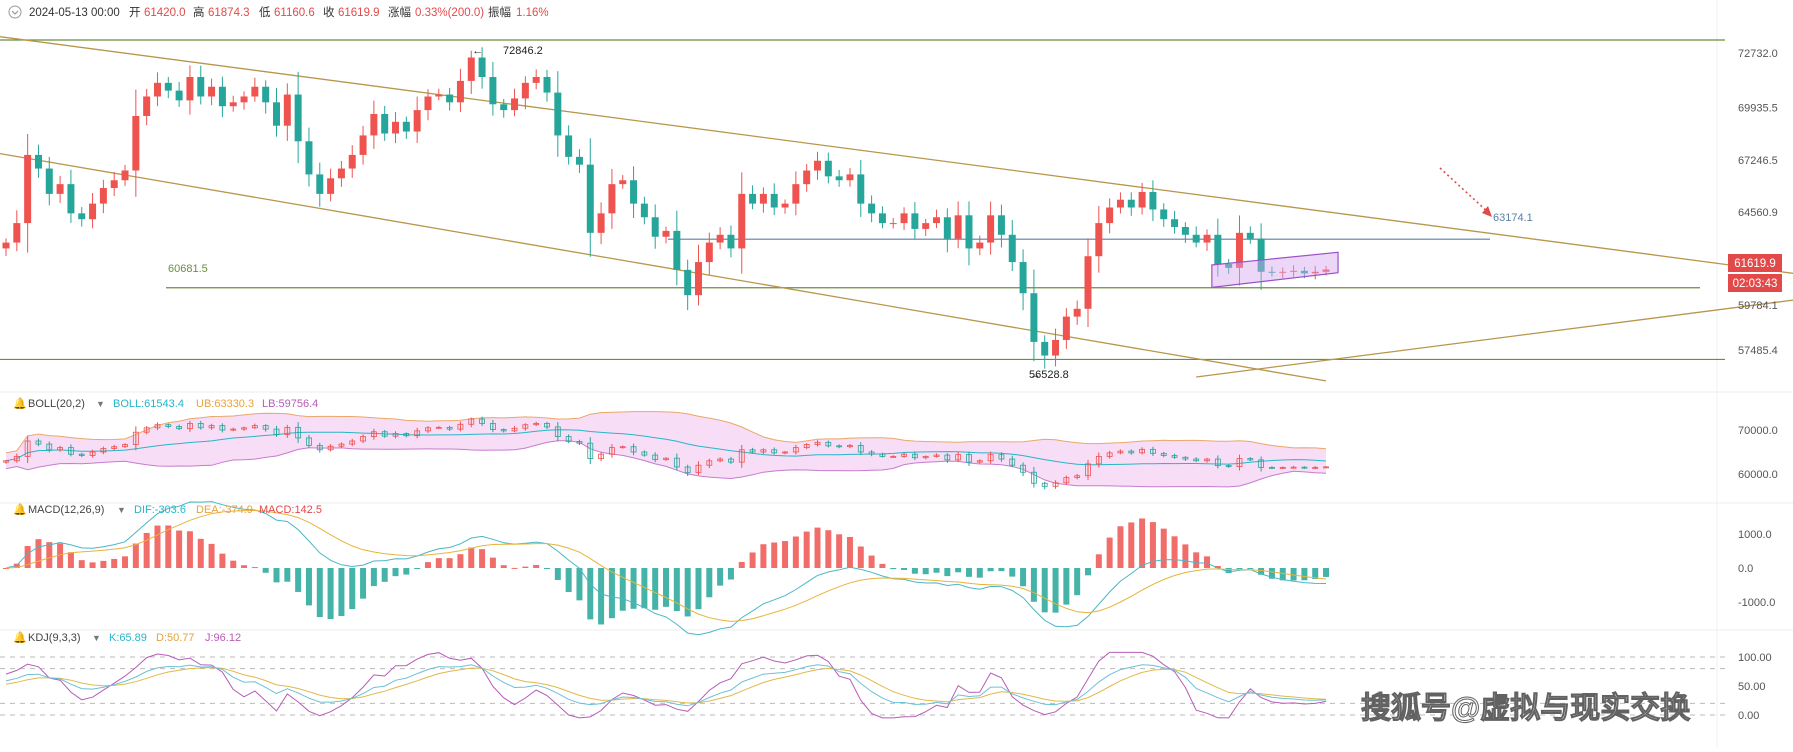  I want to click on boll-ub: UB:63330.3, so click(225, 404).